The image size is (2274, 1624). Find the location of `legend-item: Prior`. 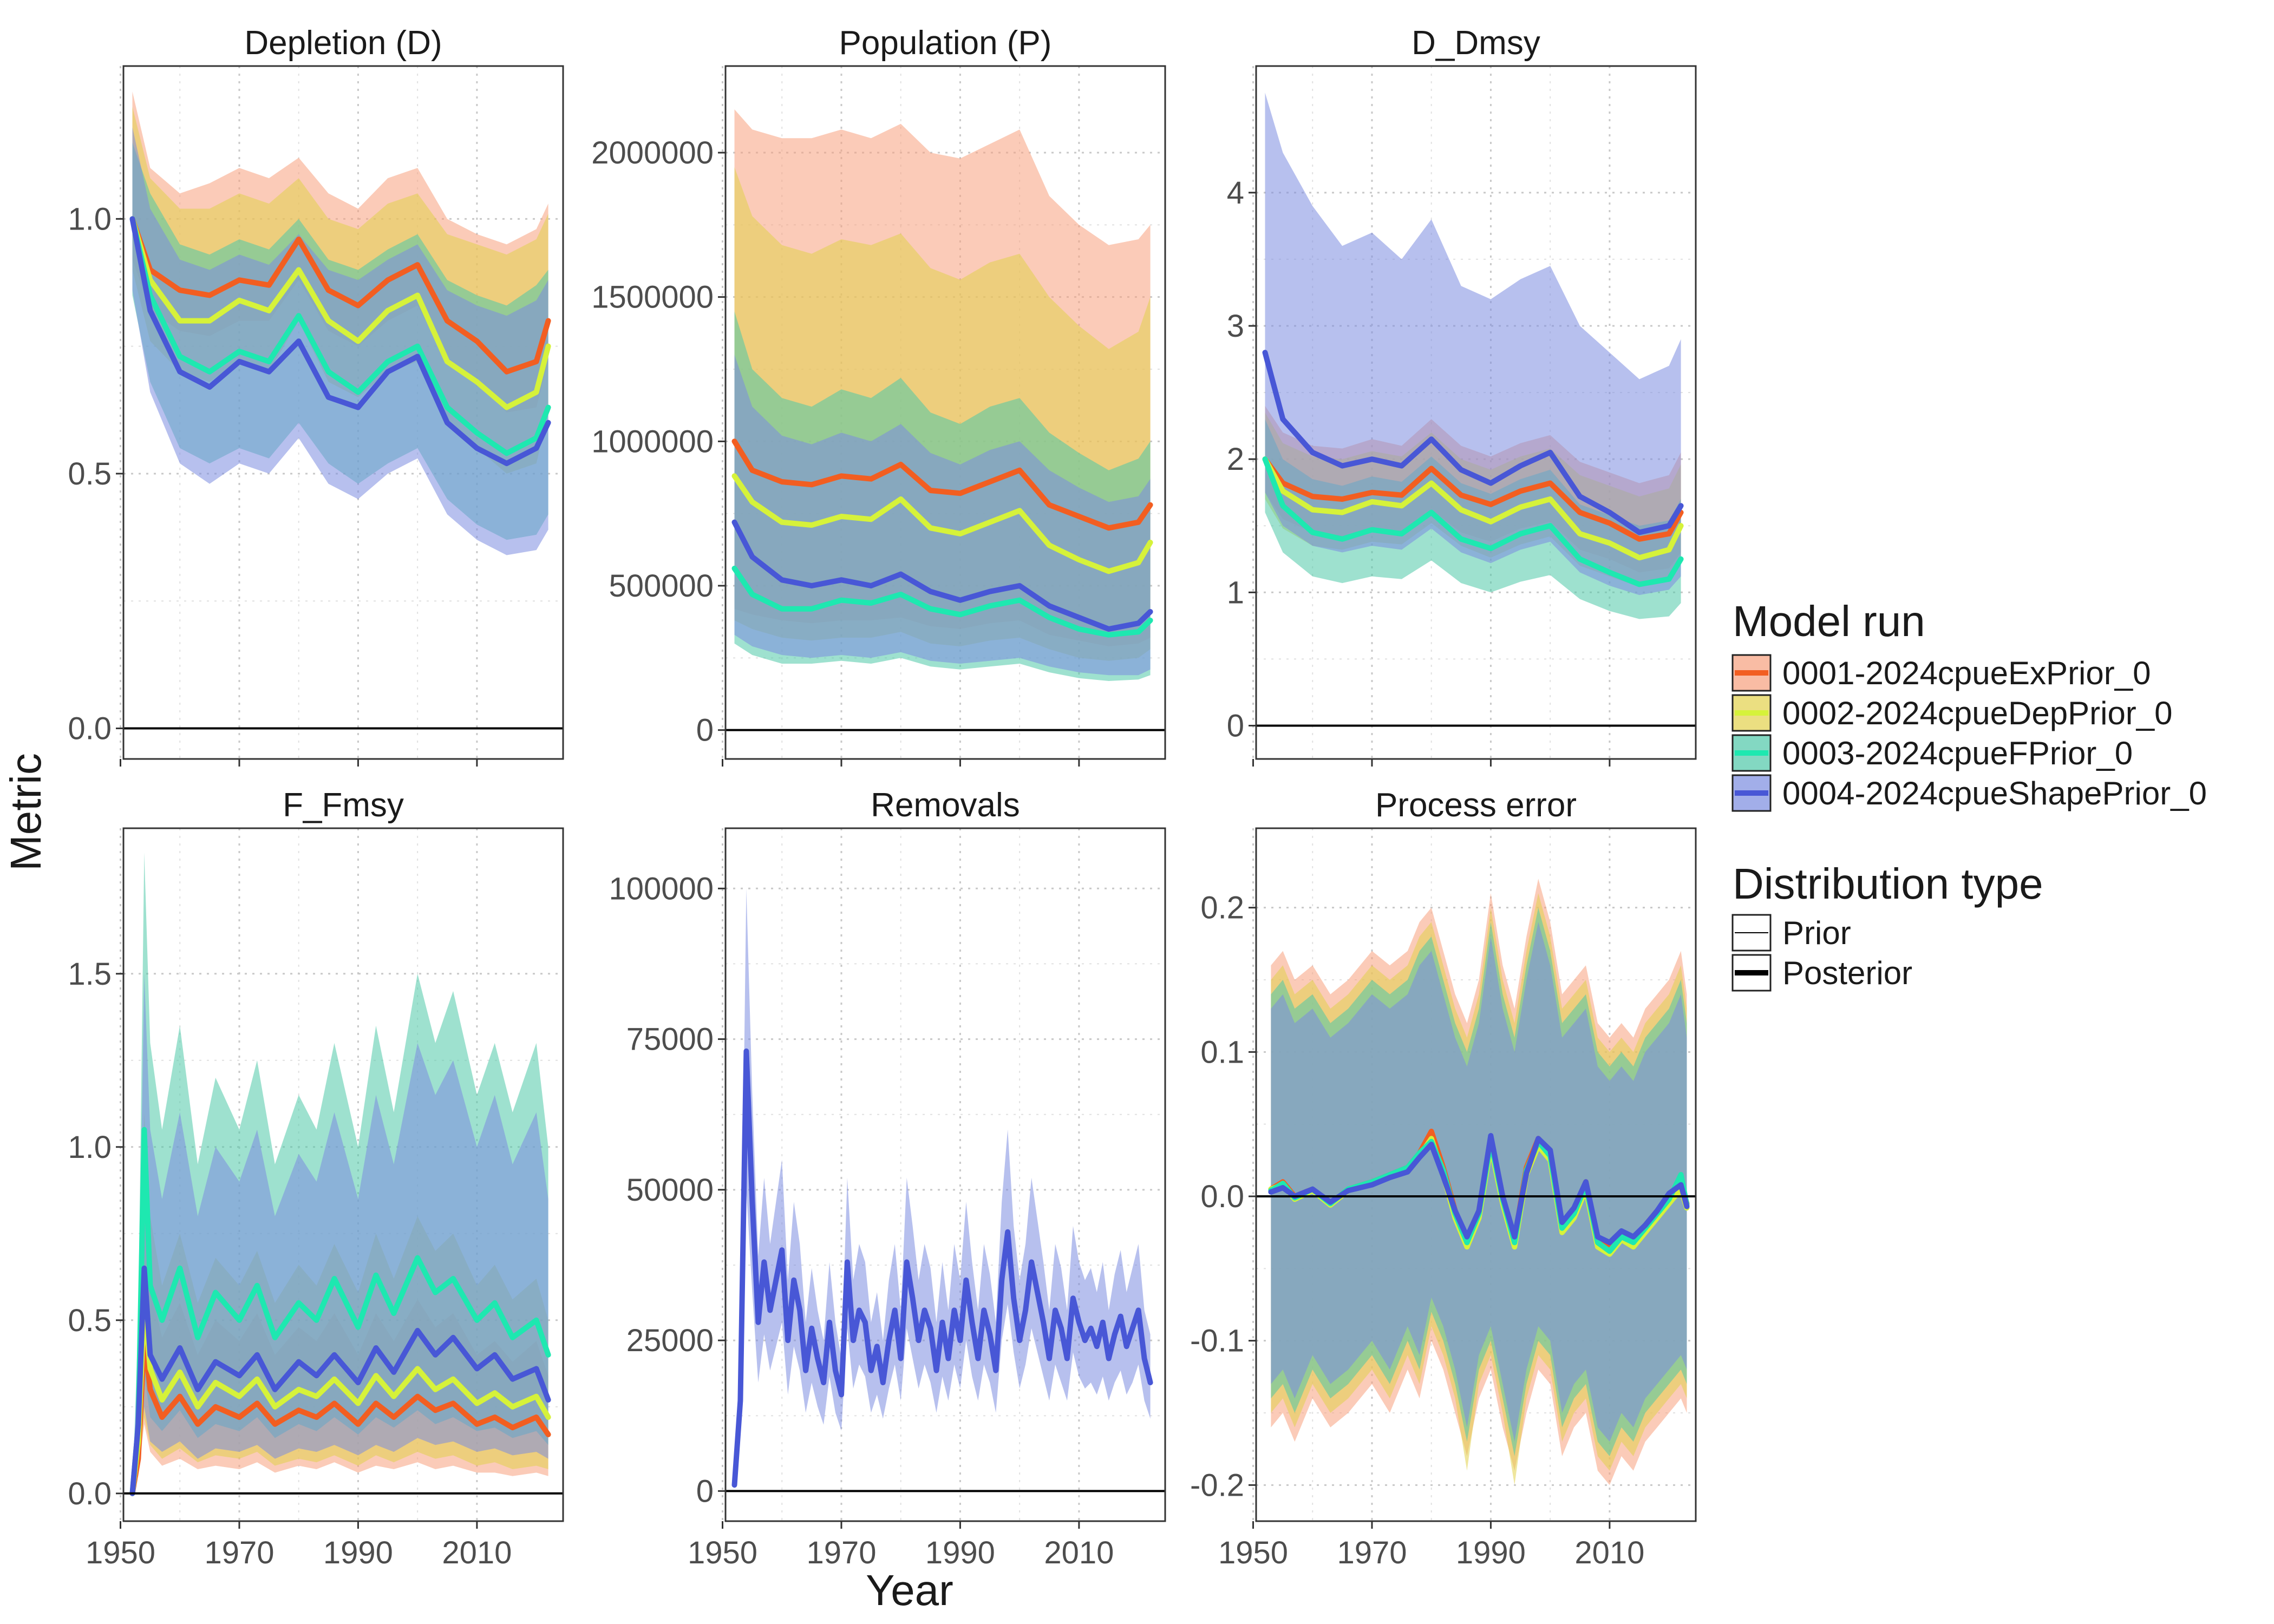

legend-item: Prior is located at coordinates (1791, 933).